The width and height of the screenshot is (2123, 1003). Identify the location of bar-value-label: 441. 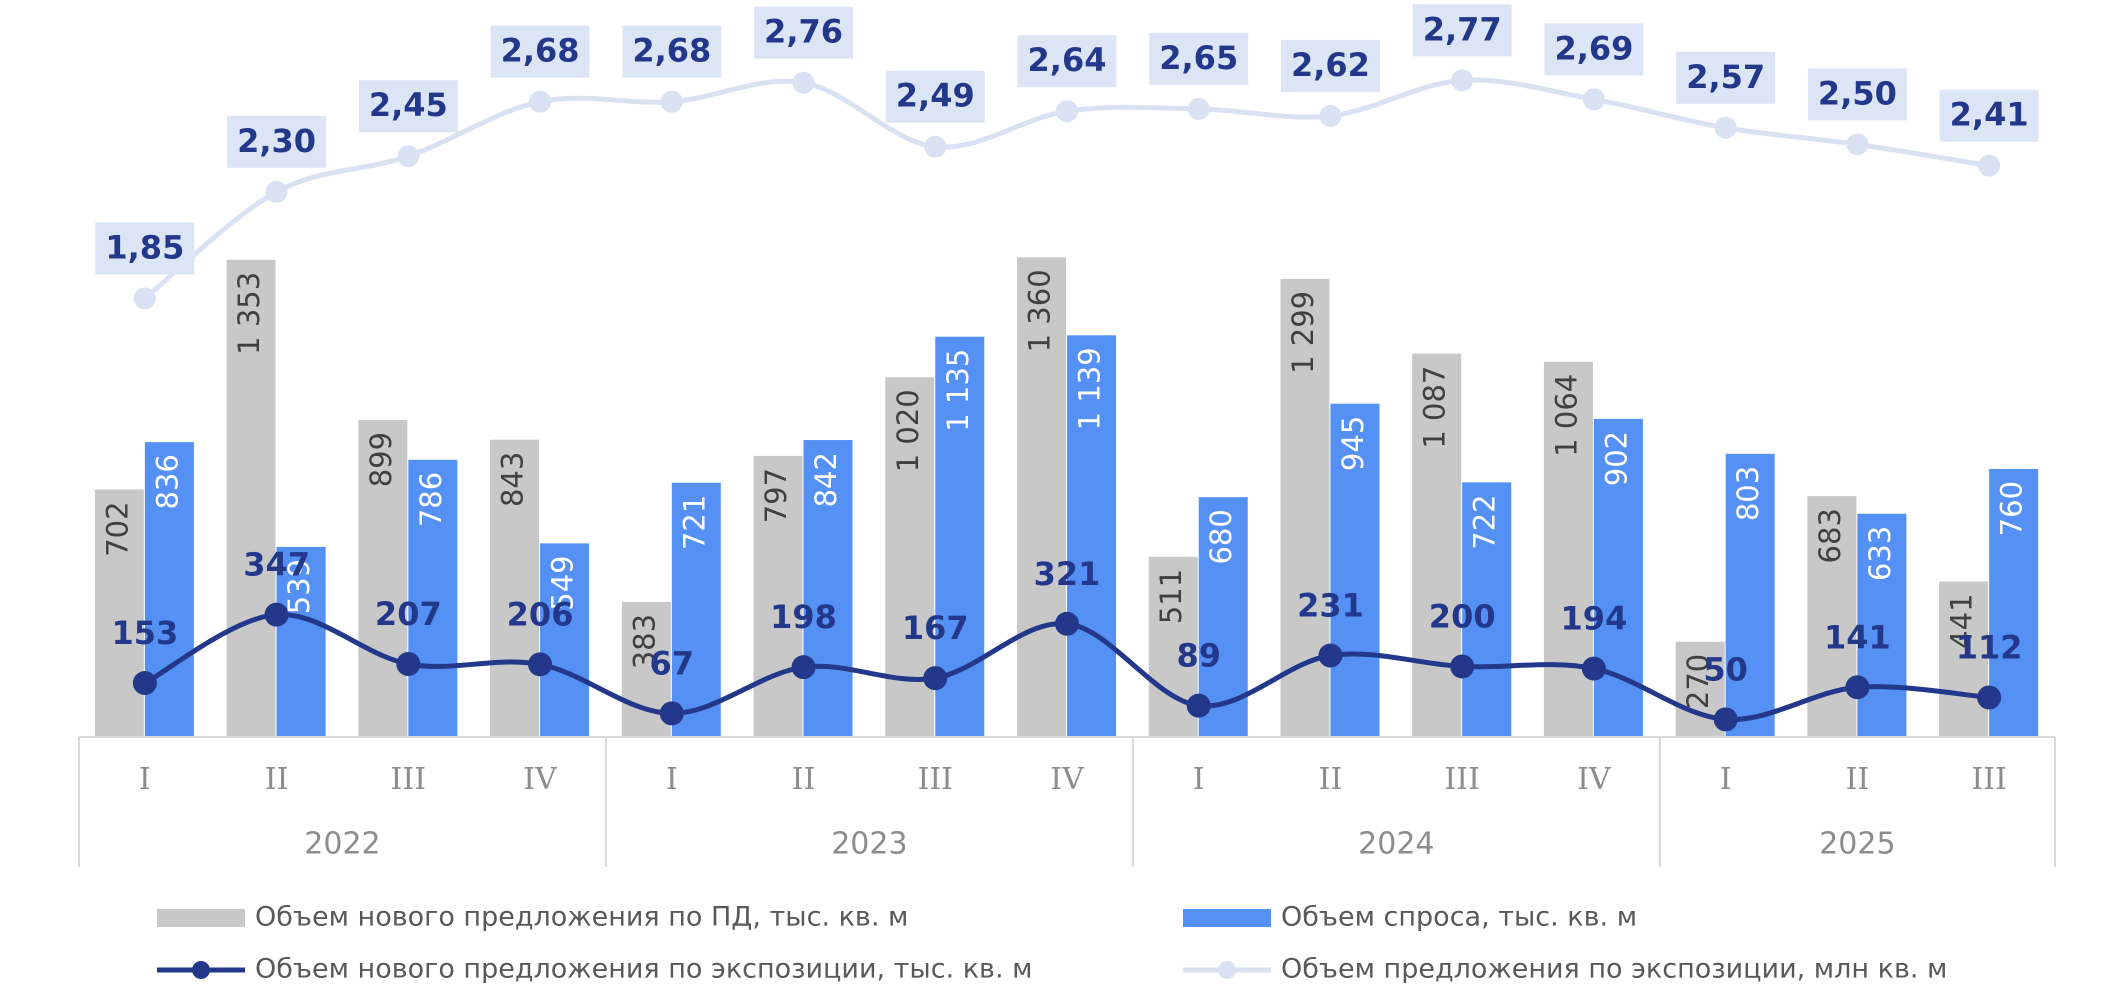
(1962, 620).